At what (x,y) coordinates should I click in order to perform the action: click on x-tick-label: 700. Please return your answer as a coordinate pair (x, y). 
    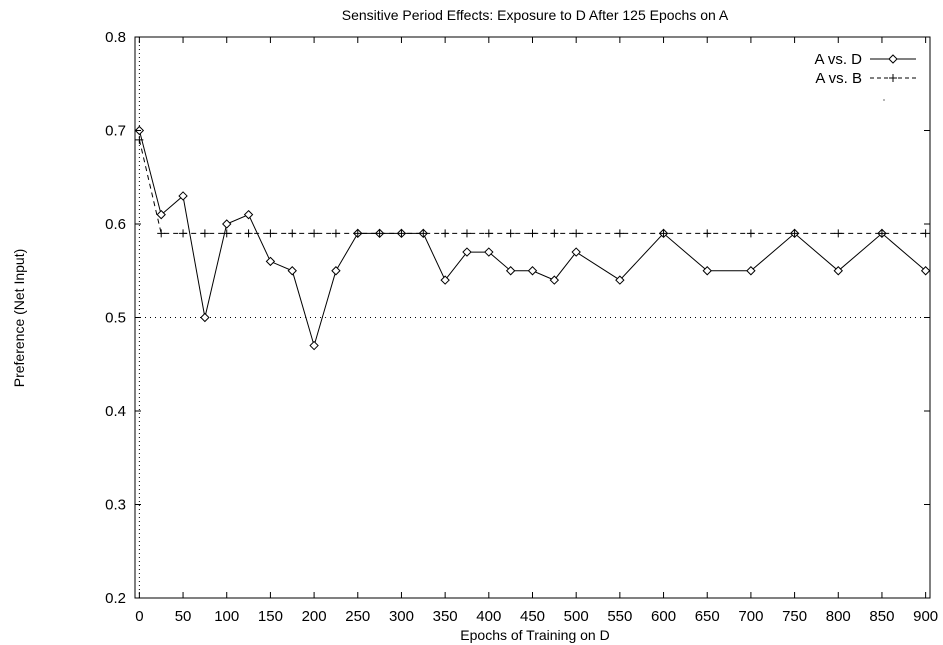
    Looking at the image, I should click on (750, 616).